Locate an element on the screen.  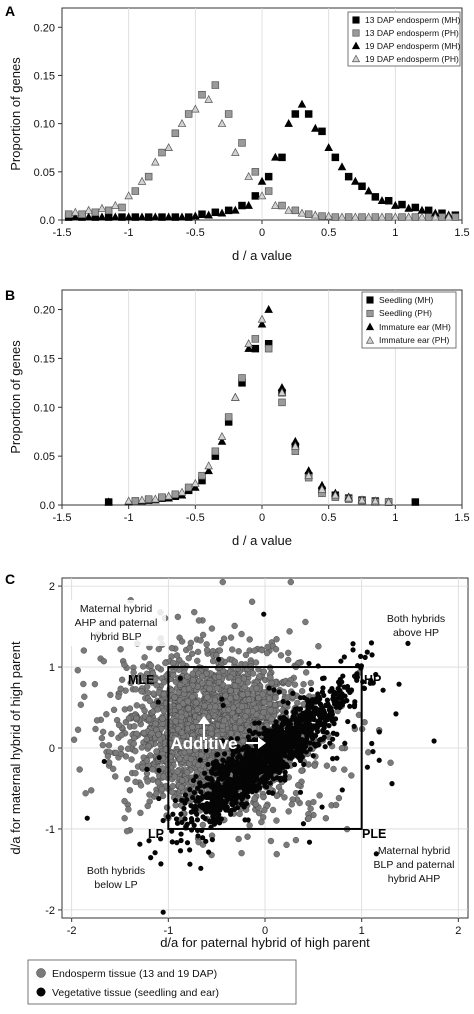
legend-a-entry-4: 19 DAP endosperm (PH) is located at coordinates (412, 59).